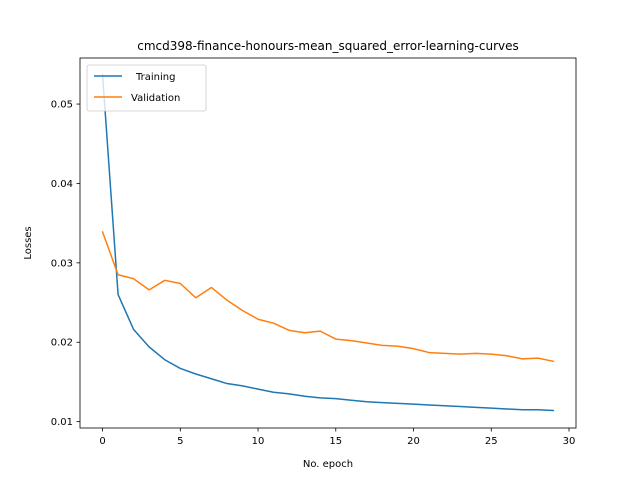  What do you see at coordinates (413, 441) in the screenshot?
I see `x-tick-label: 20` at bounding box center [413, 441].